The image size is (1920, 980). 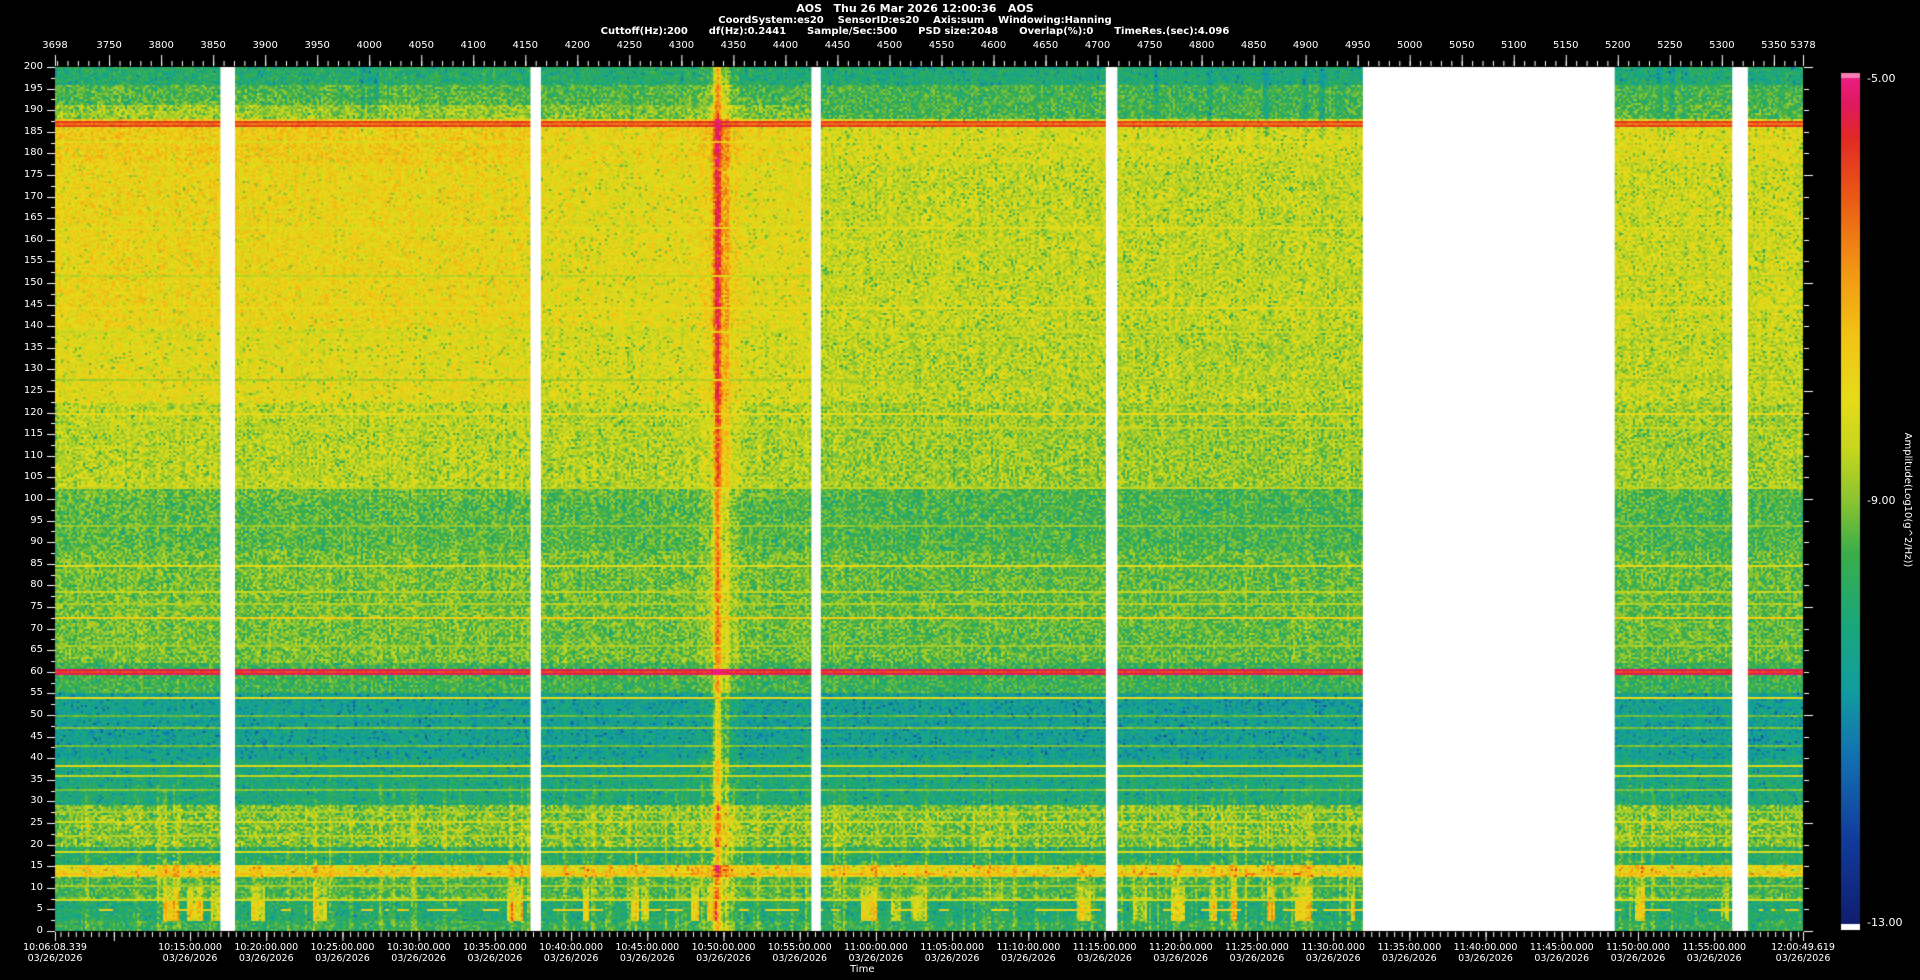 What do you see at coordinates (33, 477) in the screenshot?
I see `frequency-axis-tick-label: 105` at bounding box center [33, 477].